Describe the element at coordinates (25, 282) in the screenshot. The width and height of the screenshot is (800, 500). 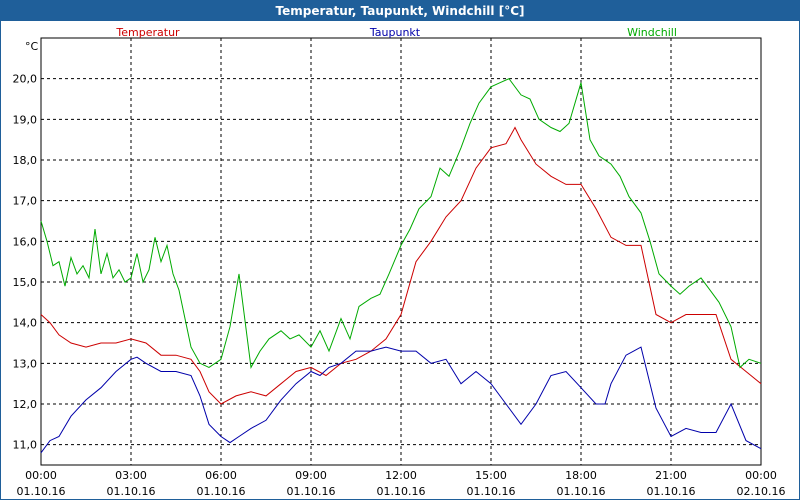
I see `y-tick-label: 15,0` at that location.